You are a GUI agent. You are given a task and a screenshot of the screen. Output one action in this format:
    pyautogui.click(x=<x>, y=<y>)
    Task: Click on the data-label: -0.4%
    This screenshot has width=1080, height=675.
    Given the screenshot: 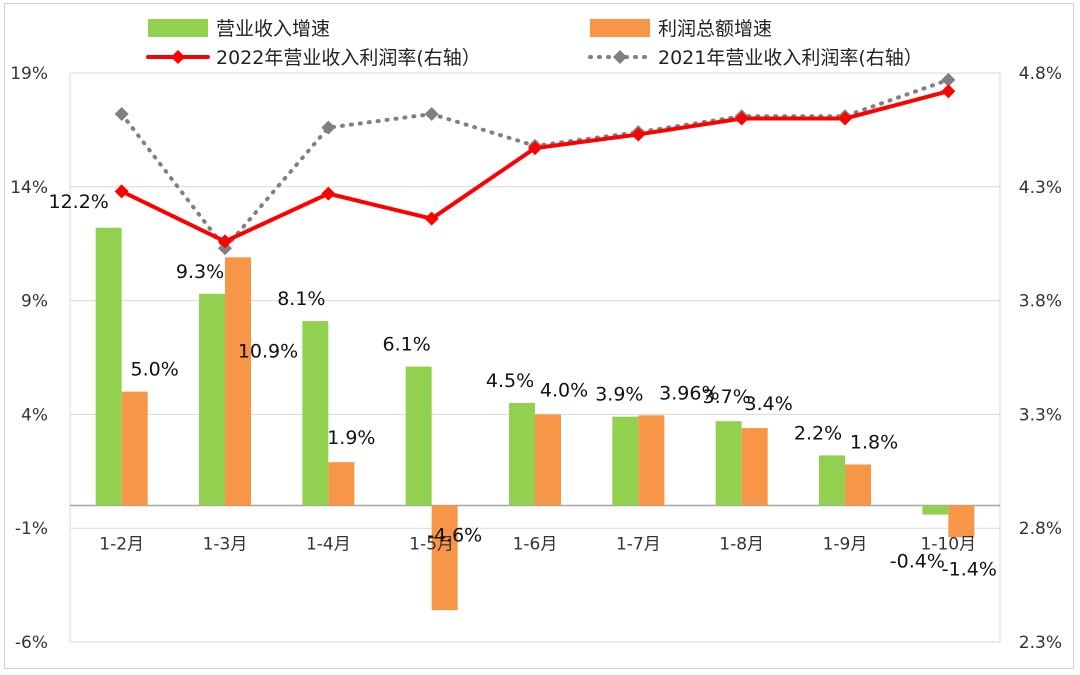 What is the action you would take?
    pyautogui.click(x=917, y=561)
    